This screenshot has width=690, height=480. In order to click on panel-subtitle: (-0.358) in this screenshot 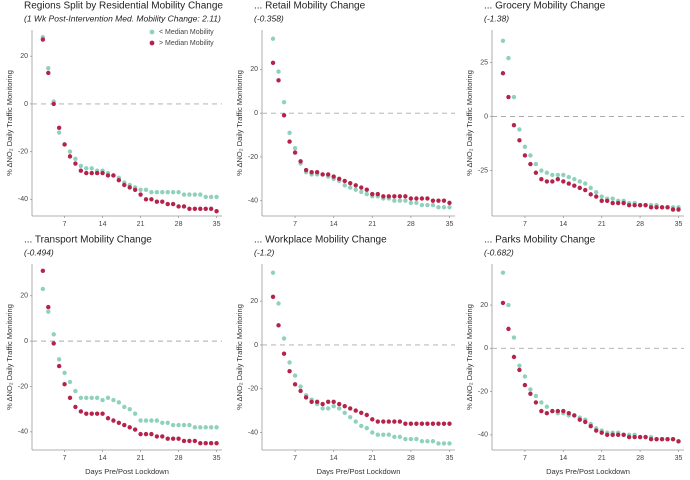, I will do `click(269, 18)`.